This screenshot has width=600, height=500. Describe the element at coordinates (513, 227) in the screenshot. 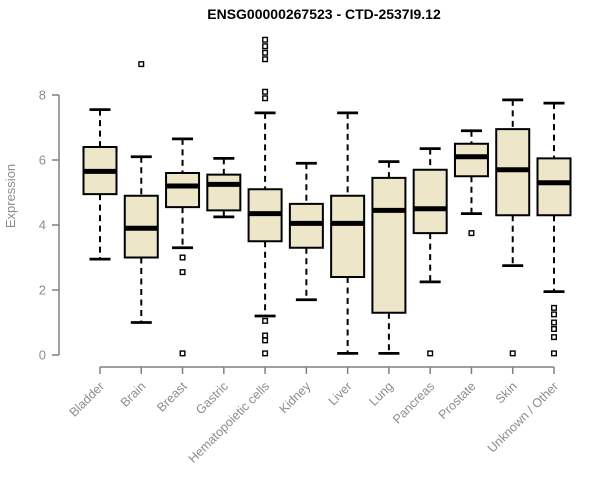

I see `box-skin` at that location.